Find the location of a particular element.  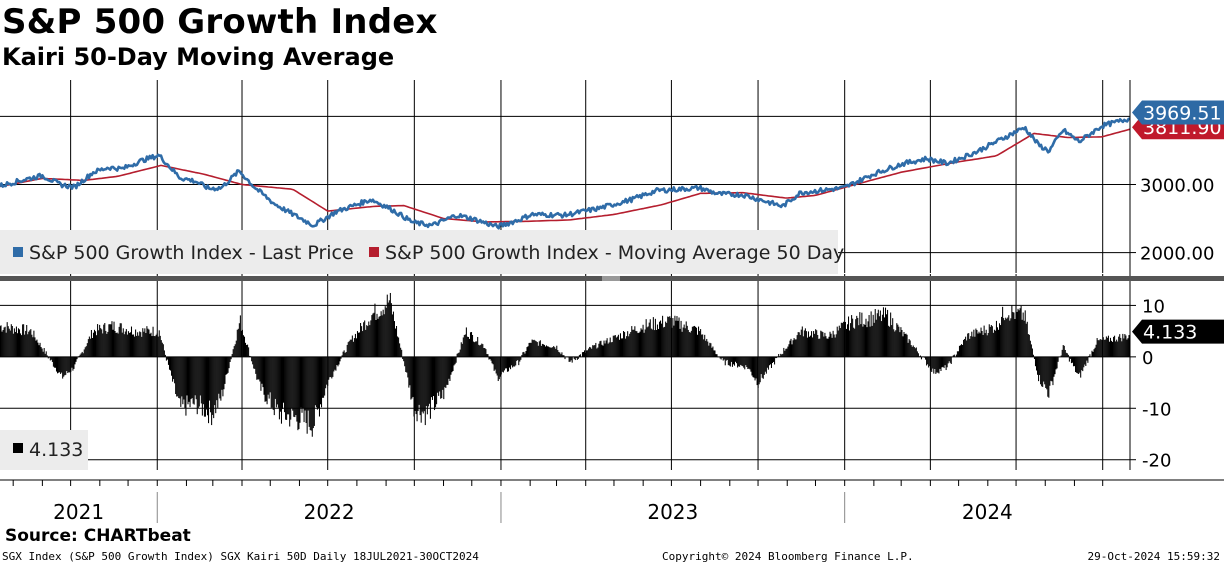

footer-copyright: Copyright© 2024 Bloomberg Finance L.P. is located at coordinates (788, 556).